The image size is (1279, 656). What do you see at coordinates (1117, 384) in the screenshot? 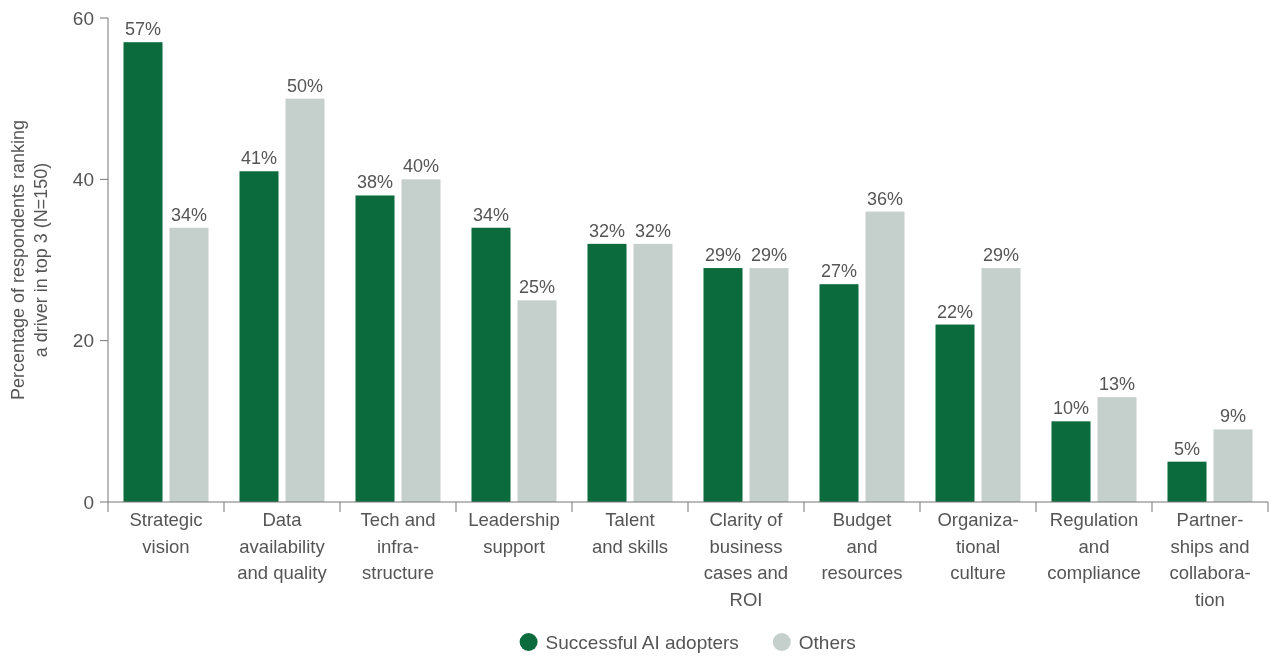
I see `data-label: 13%` at bounding box center [1117, 384].